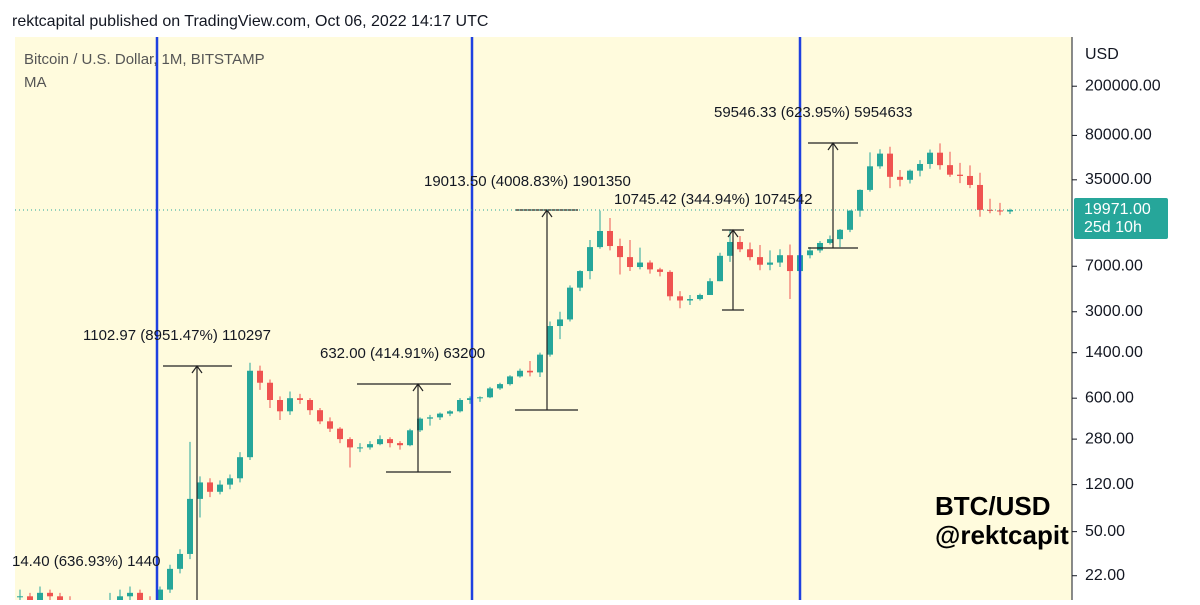  Describe the element at coordinates (35, 82) in the screenshot. I see `indicator-label: MA` at that location.